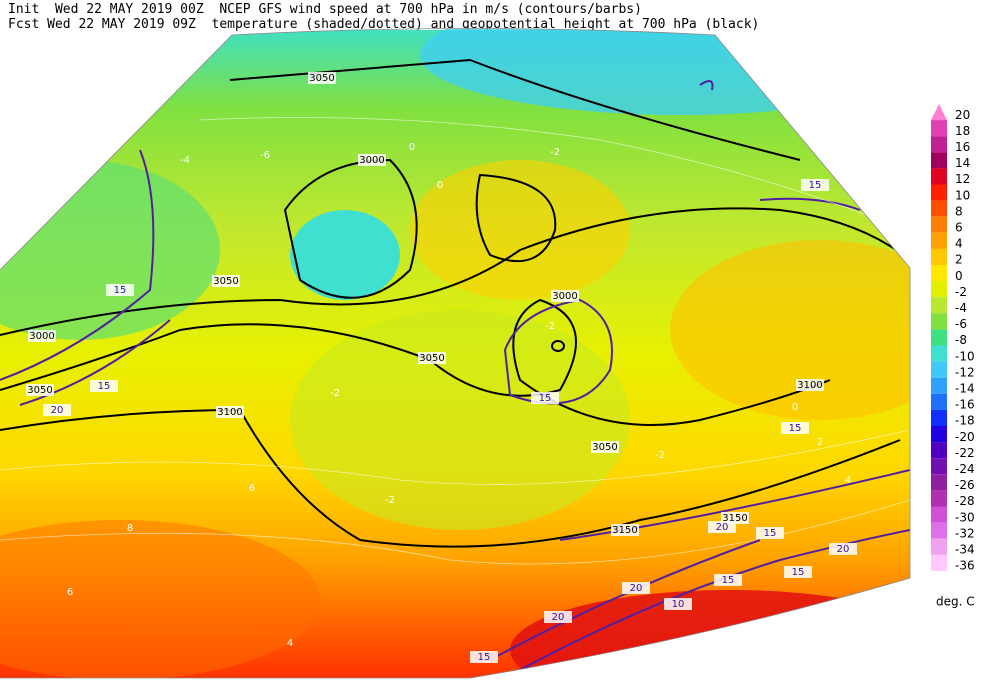 The height and width of the screenshot is (680, 1000). What do you see at coordinates (961, 340) in the screenshot?
I see `legend-label: -8` at bounding box center [961, 340].